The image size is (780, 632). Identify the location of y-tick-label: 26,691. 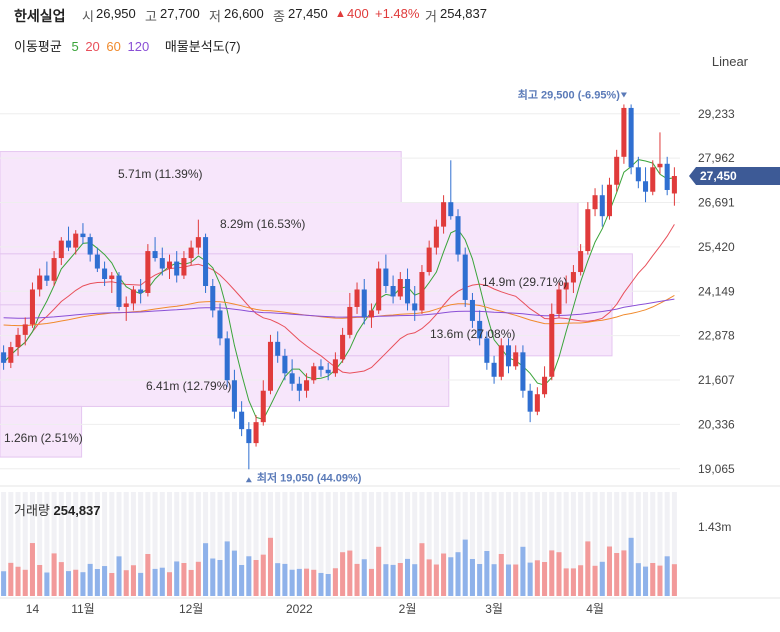
(716, 203).